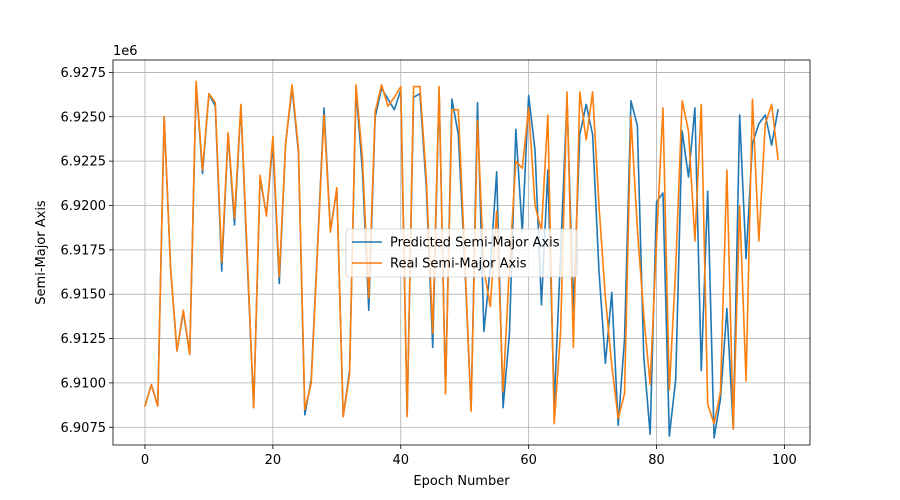 This screenshot has width=900, height=500. I want to click on y-tick-label: 6.9200, so click(84, 206).